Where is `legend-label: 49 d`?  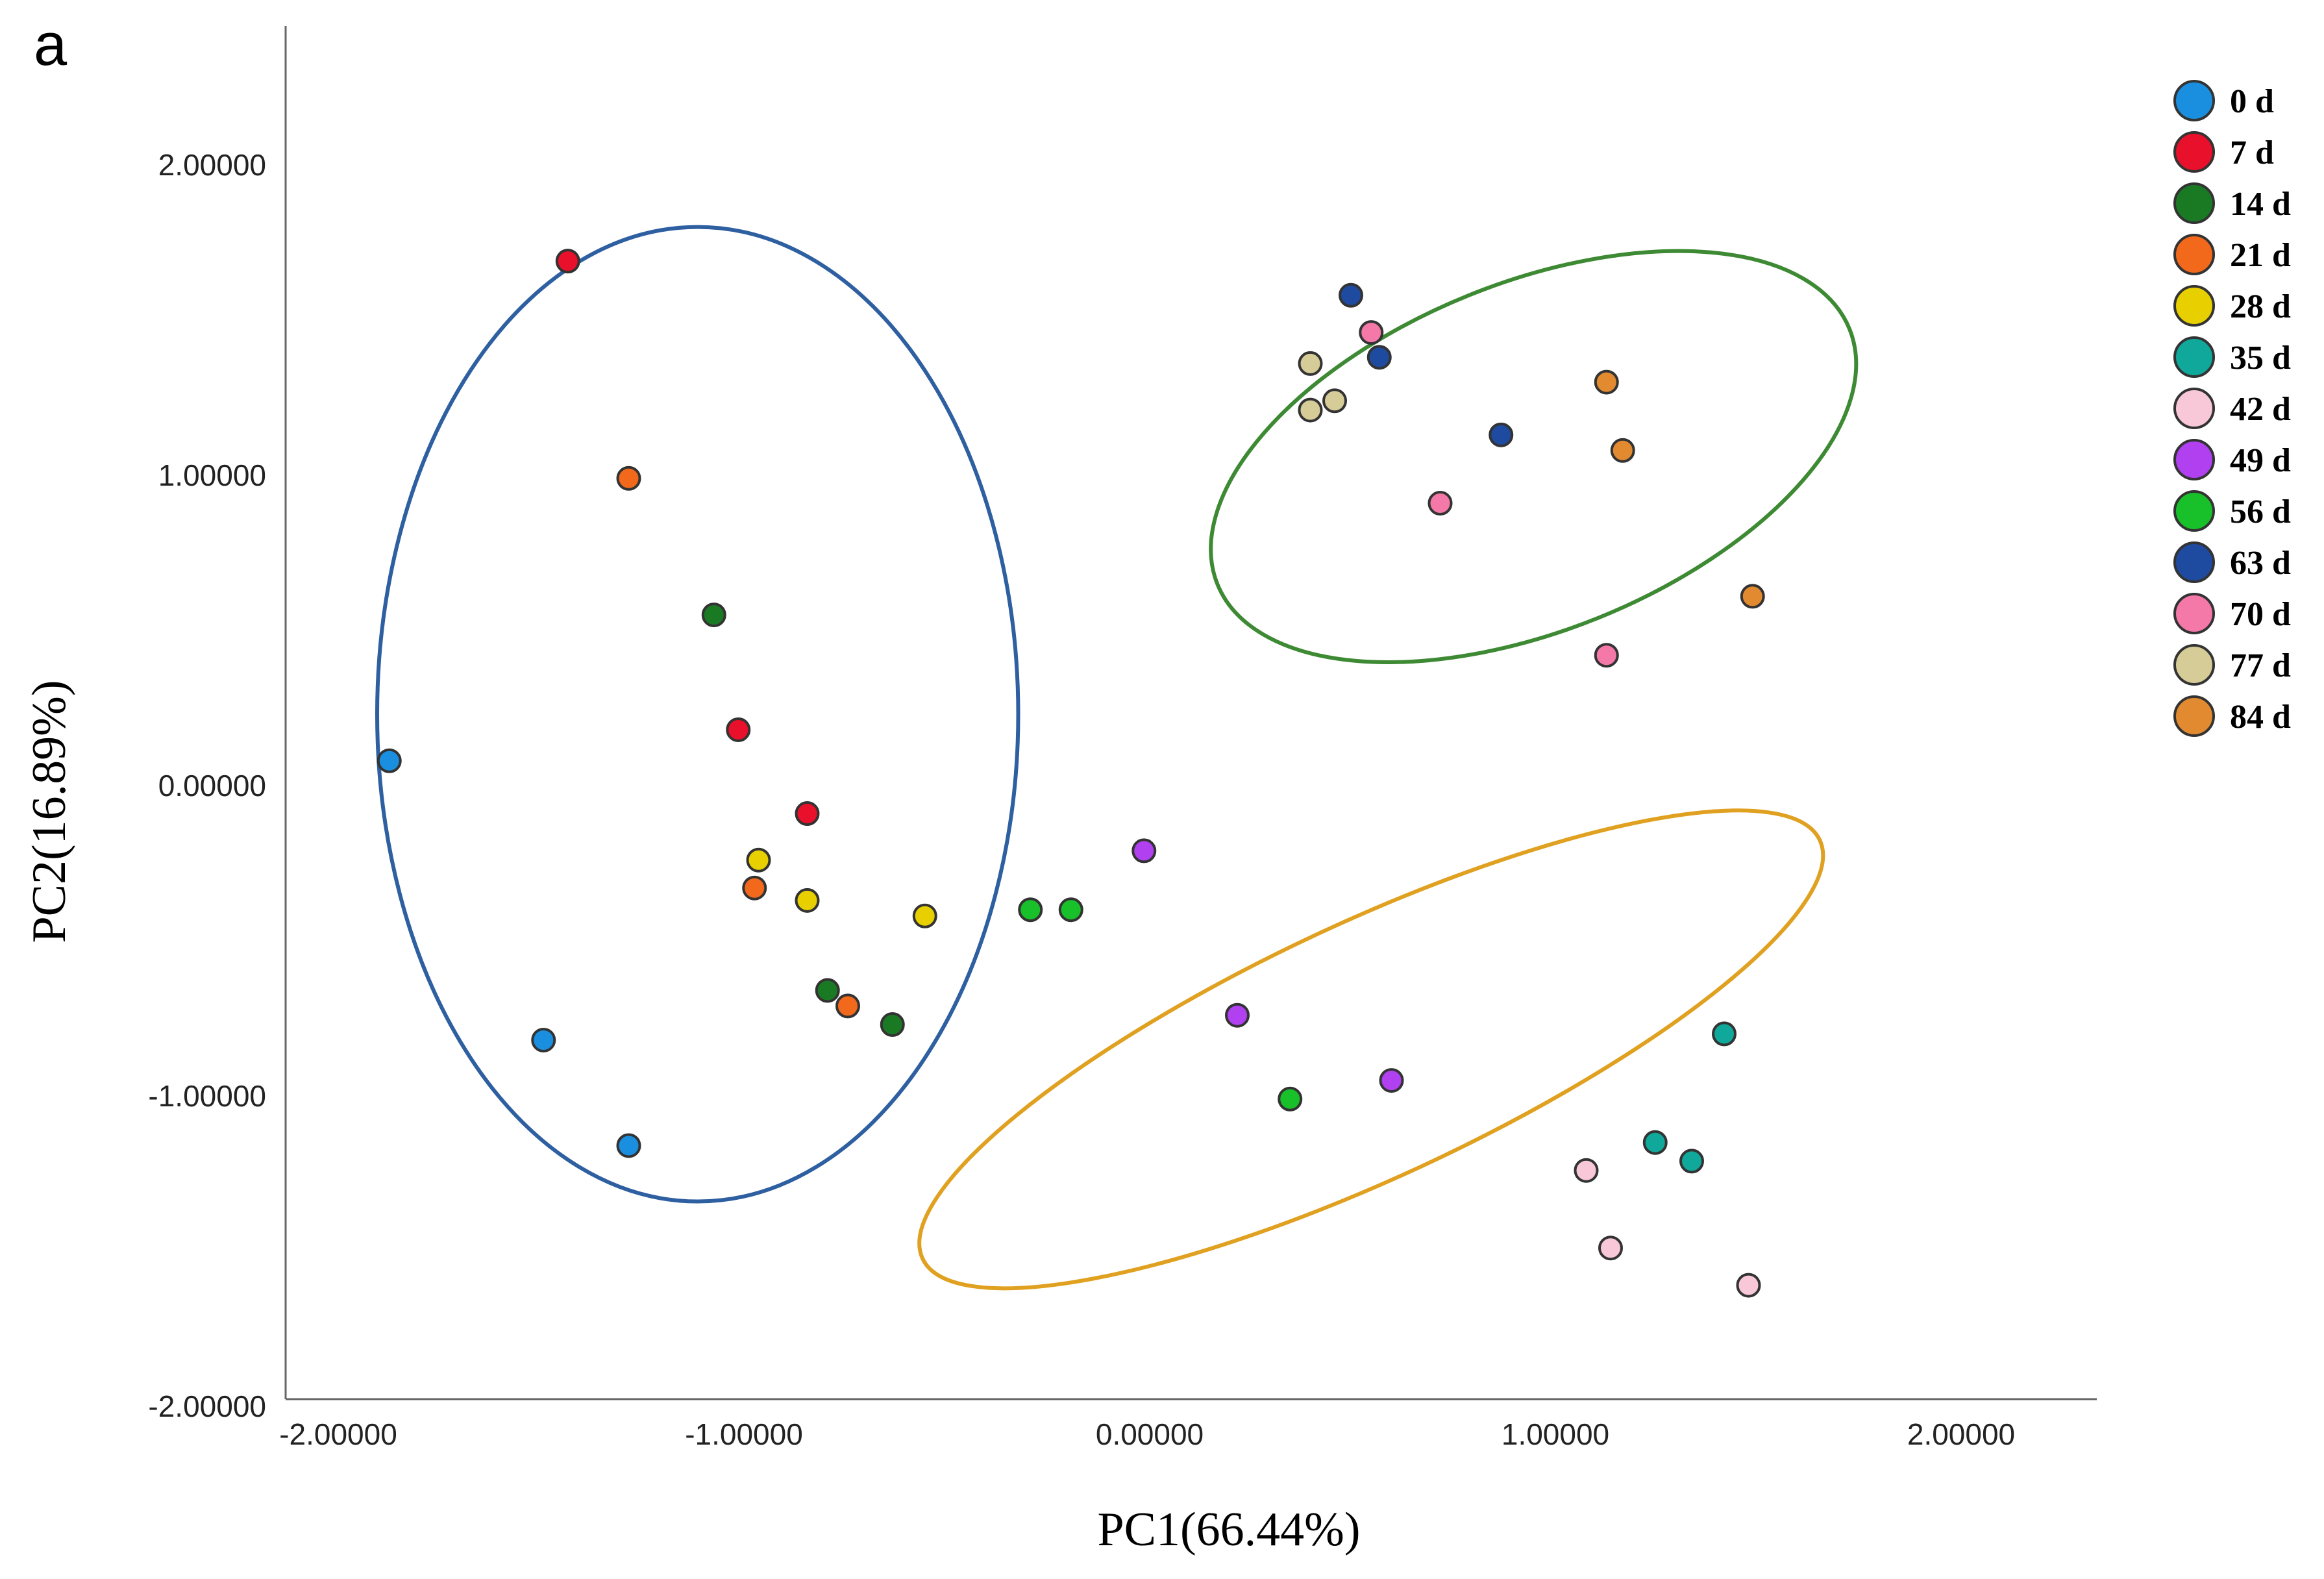 legend-label: 49 d is located at coordinates (2260, 460).